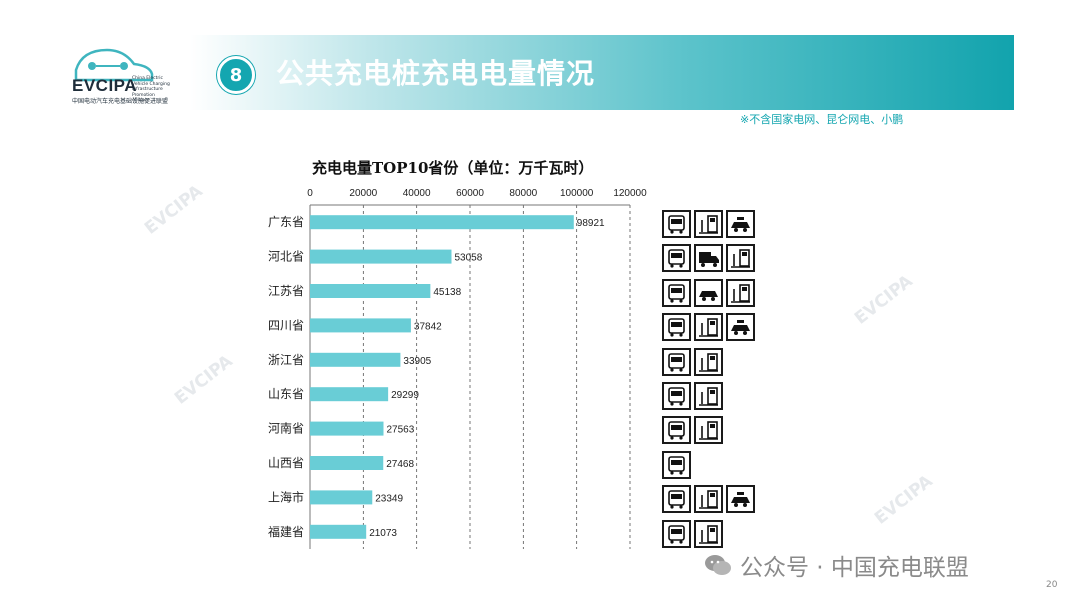 This screenshot has height=608, width=1080. What do you see at coordinates (401, 430) in the screenshot?
I see `data-label: 27563` at bounding box center [401, 430].